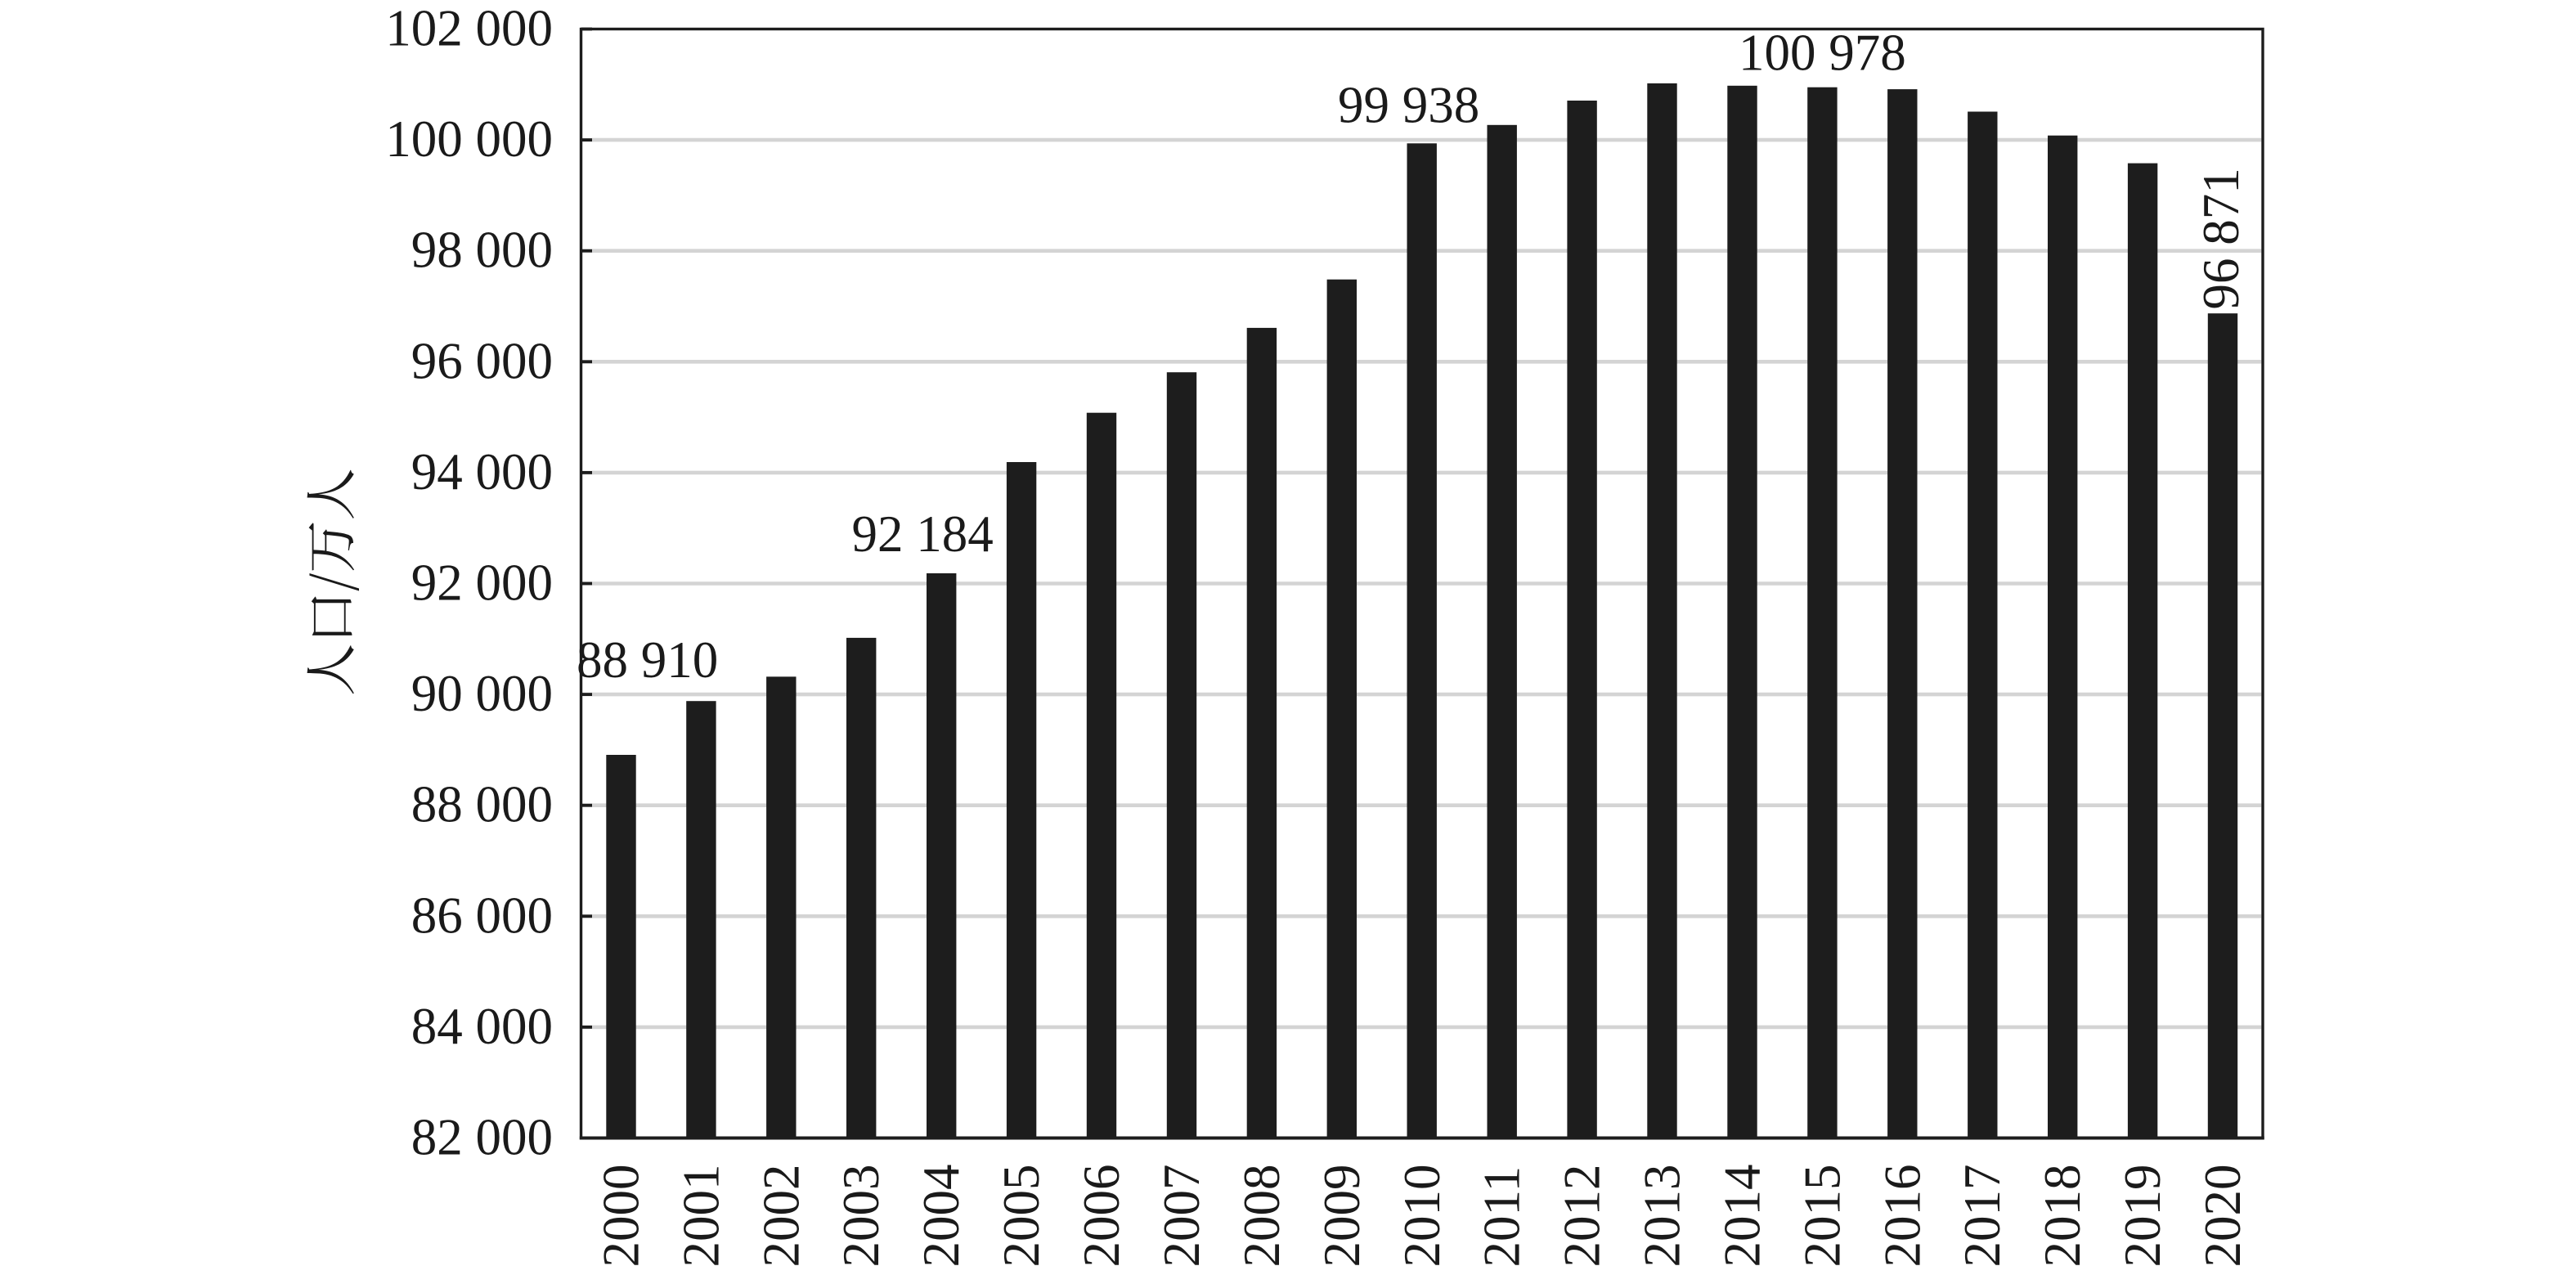 This screenshot has width=2576, height=1275. Describe the element at coordinates (1662, 1216) in the screenshot. I see `svg-text: 2013` at that location.